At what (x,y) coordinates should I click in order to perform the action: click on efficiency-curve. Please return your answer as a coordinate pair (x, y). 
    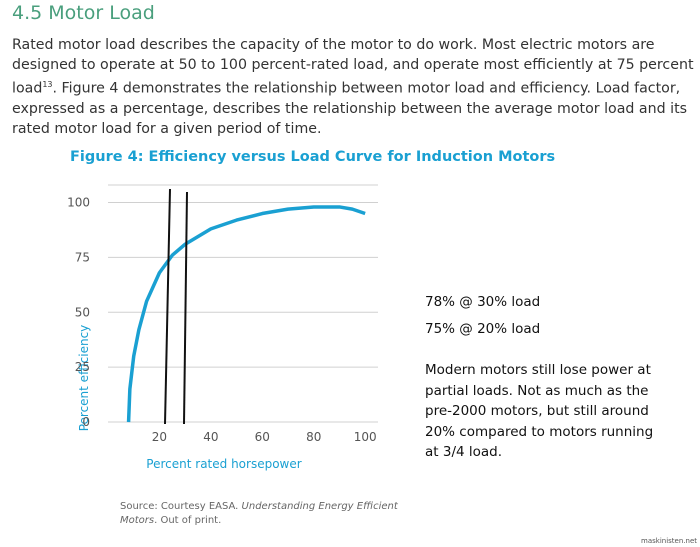
    Looking at the image, I should click on (246, 314).